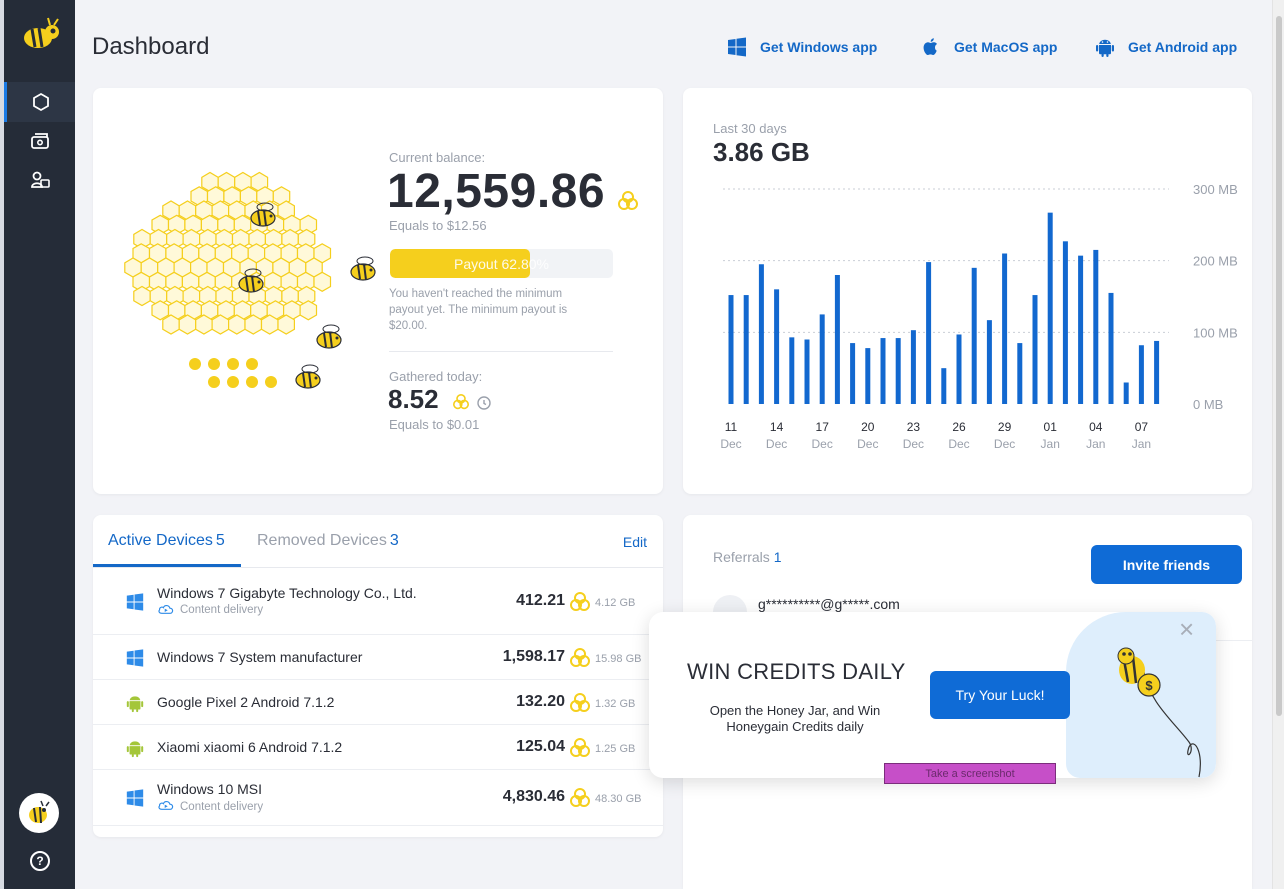 The width and height of the screenshot is (1284, 889). Describe the element at coordinates (540, 600) in the screenshot. I see `device-earnings: 412.21` at that location.